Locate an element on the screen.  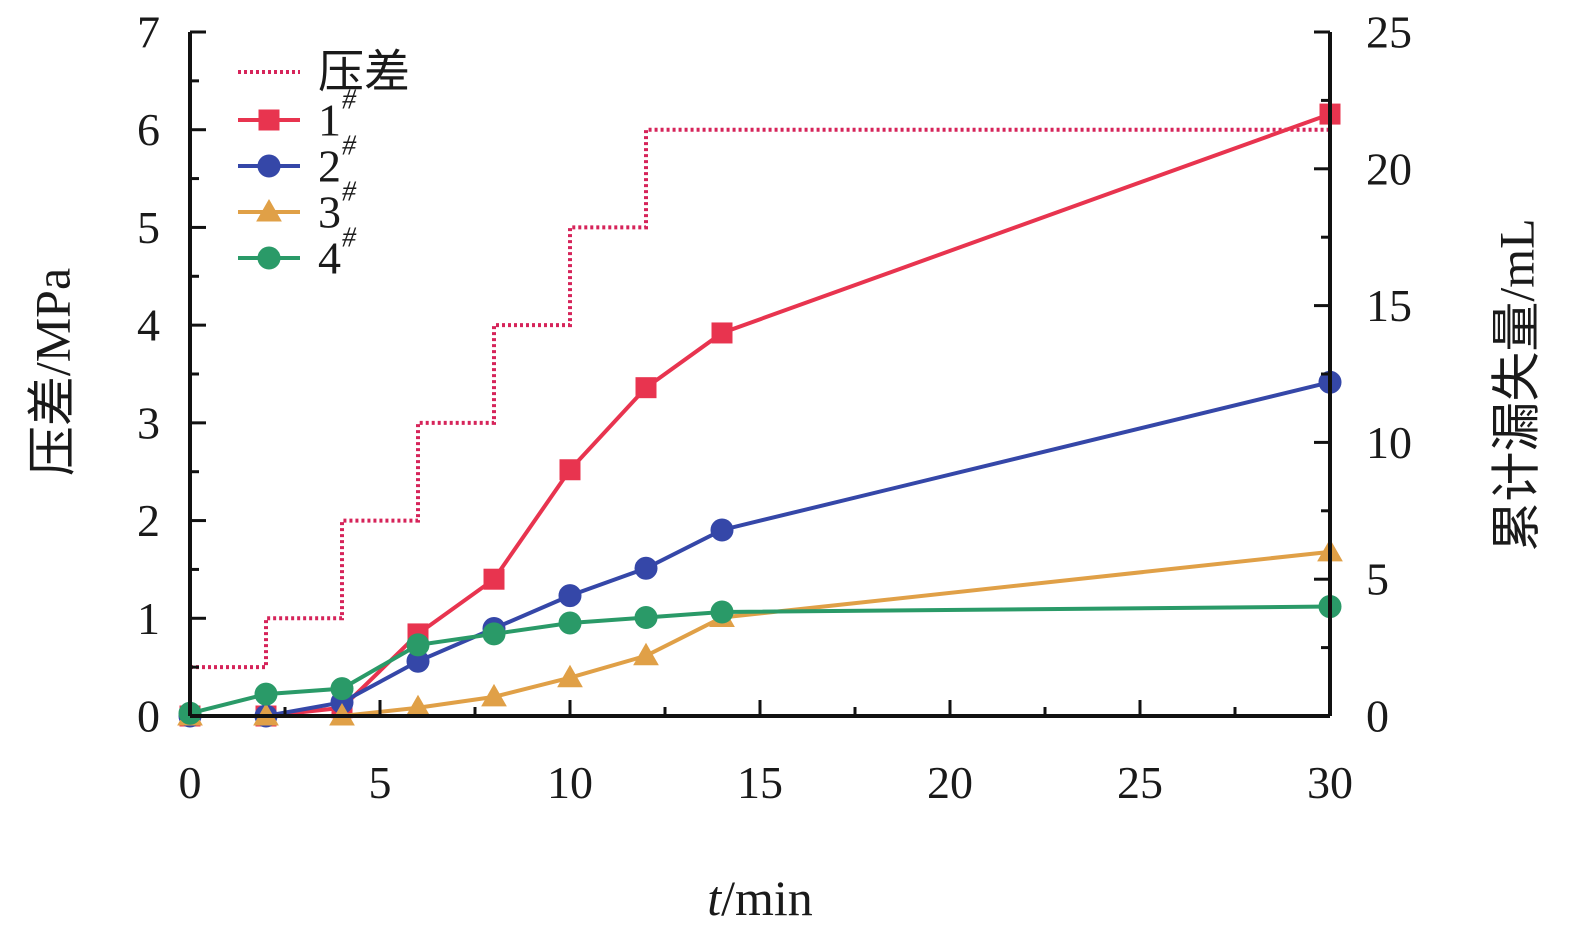
x-axis-title-variable: t is located at coordinates (714, 898).